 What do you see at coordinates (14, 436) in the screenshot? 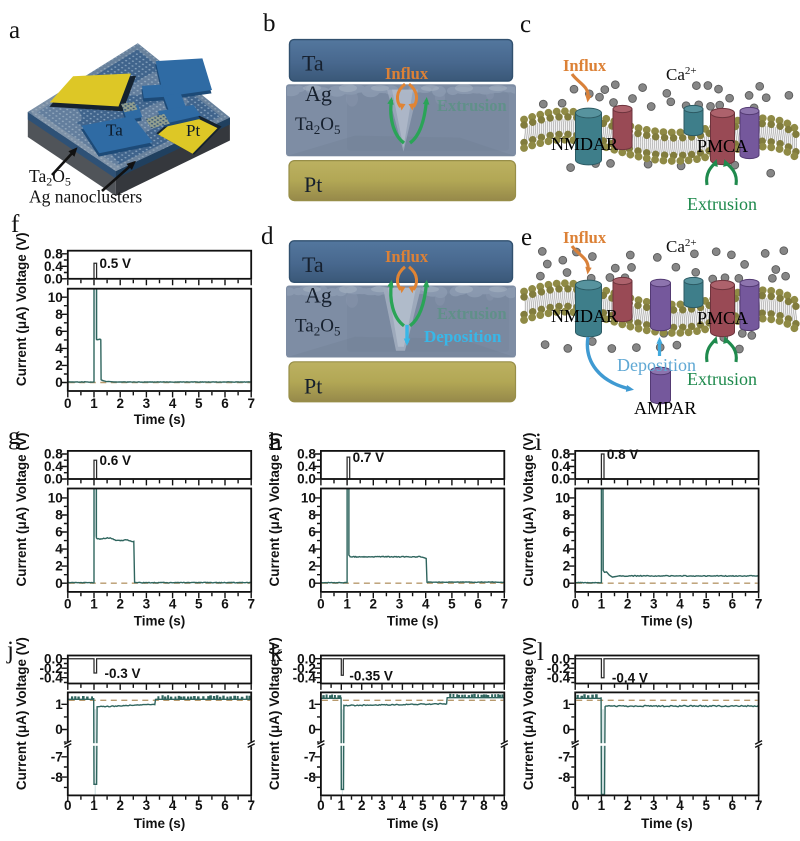
I see `svg-text: g` at bounding box center [14, 436].